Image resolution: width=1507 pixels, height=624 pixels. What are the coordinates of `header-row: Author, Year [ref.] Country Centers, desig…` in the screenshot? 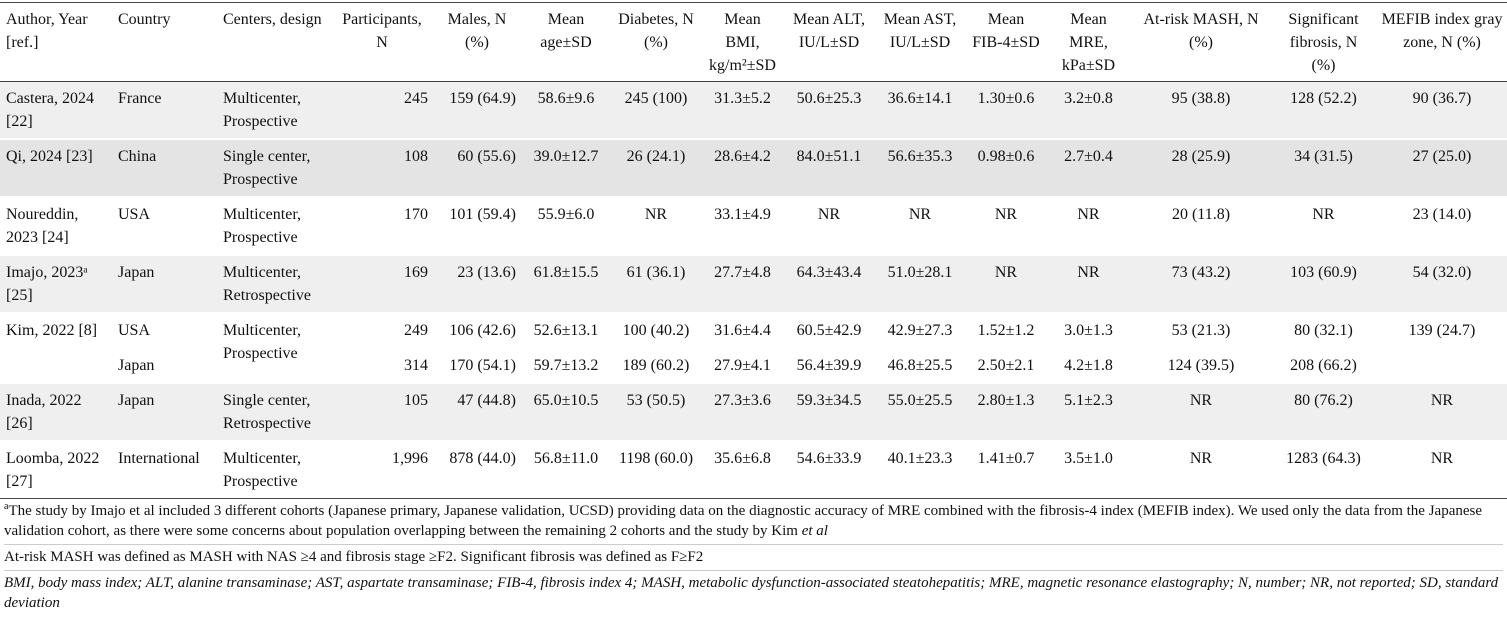 It's located at (753, 42).